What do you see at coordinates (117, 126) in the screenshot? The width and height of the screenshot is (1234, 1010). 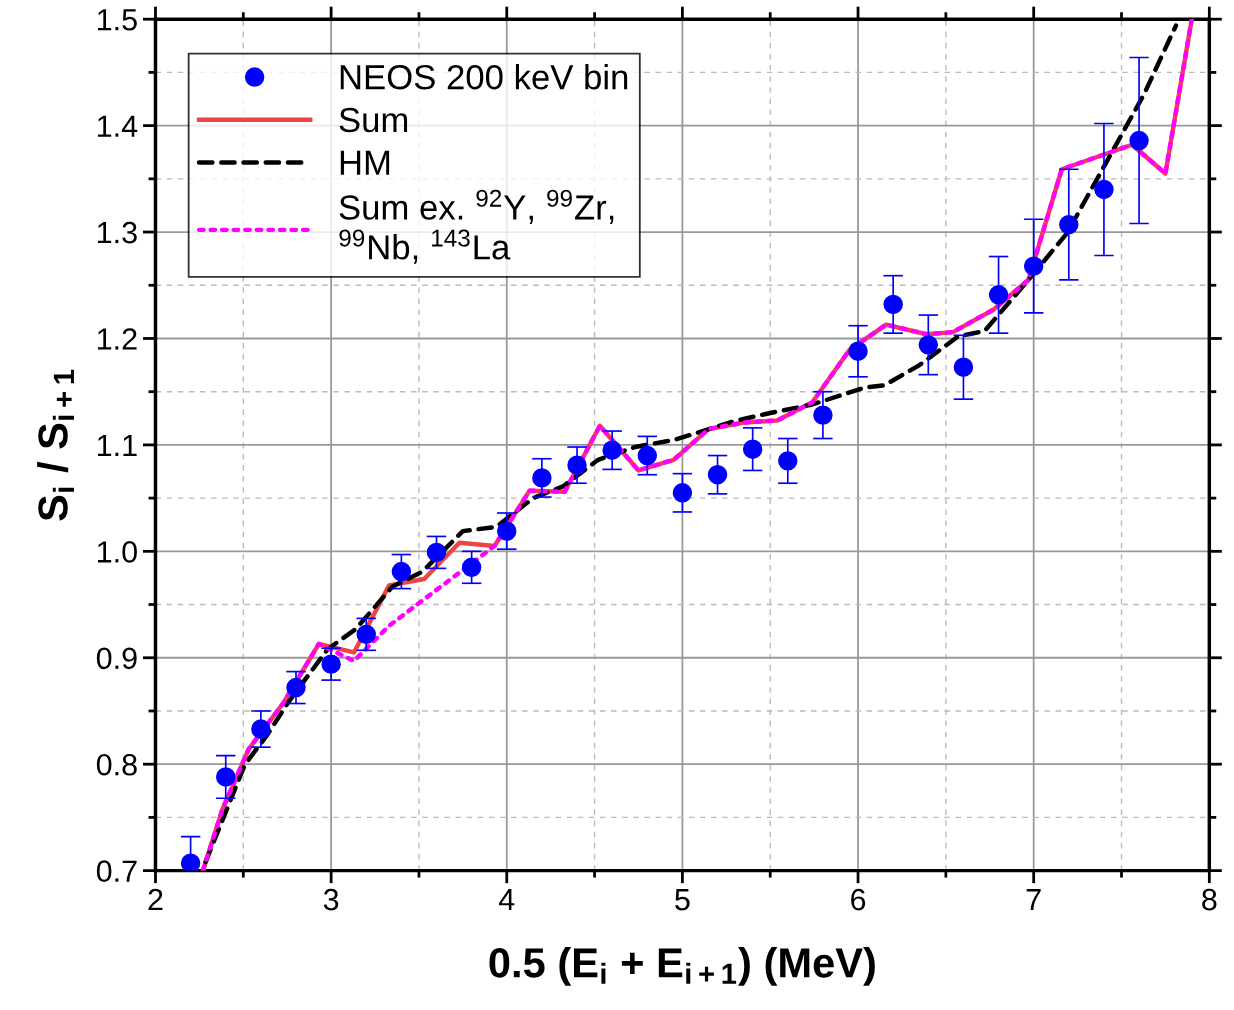 I see `y-tick-label: 1.4` at bounding box center [117, 126].